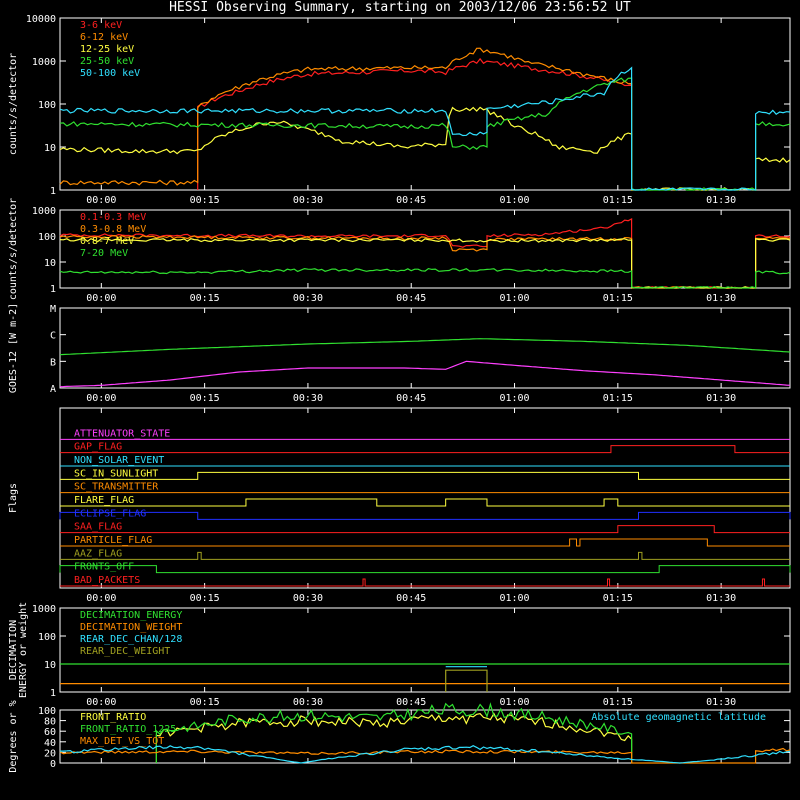 This screenshot has width=800, height=800. I want to click on legend-entry: 0.8-7 MeV, so click(107, 241).